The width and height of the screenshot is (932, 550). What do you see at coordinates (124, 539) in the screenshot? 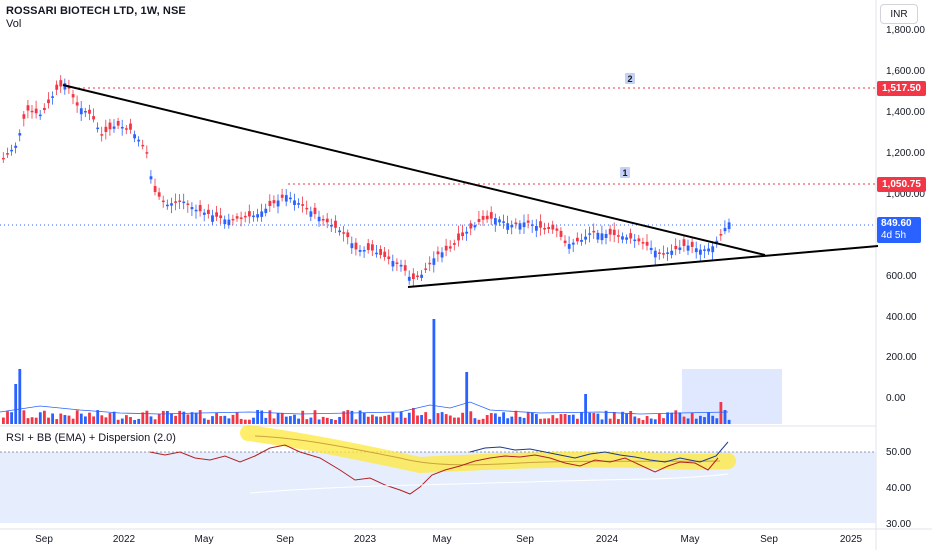
I see `time-tick: 2022` at bounding box center [124, 539].